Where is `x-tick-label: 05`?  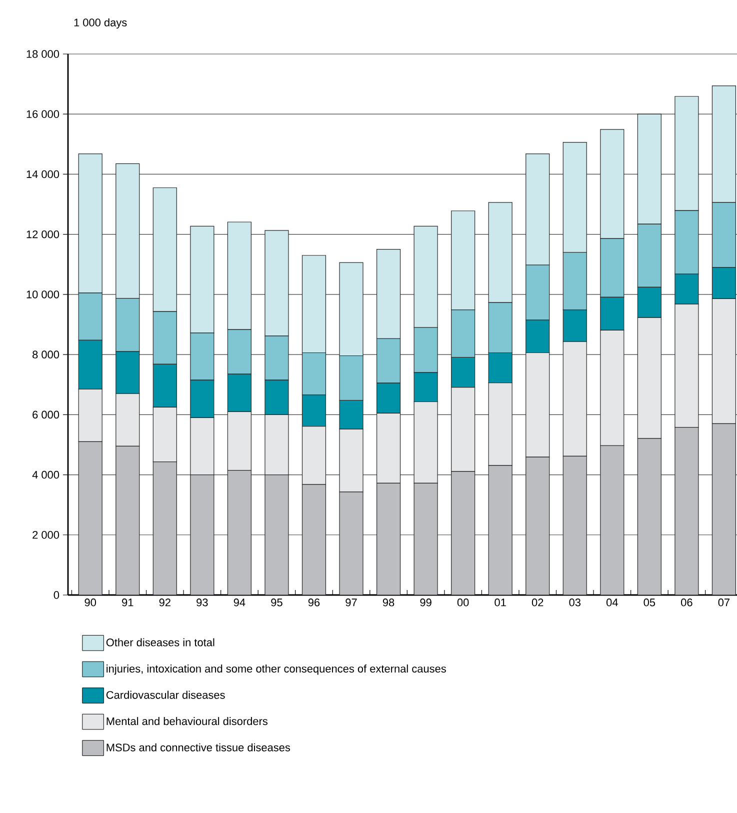 x-tick-label: 05 is located at coordinates (650, 602).